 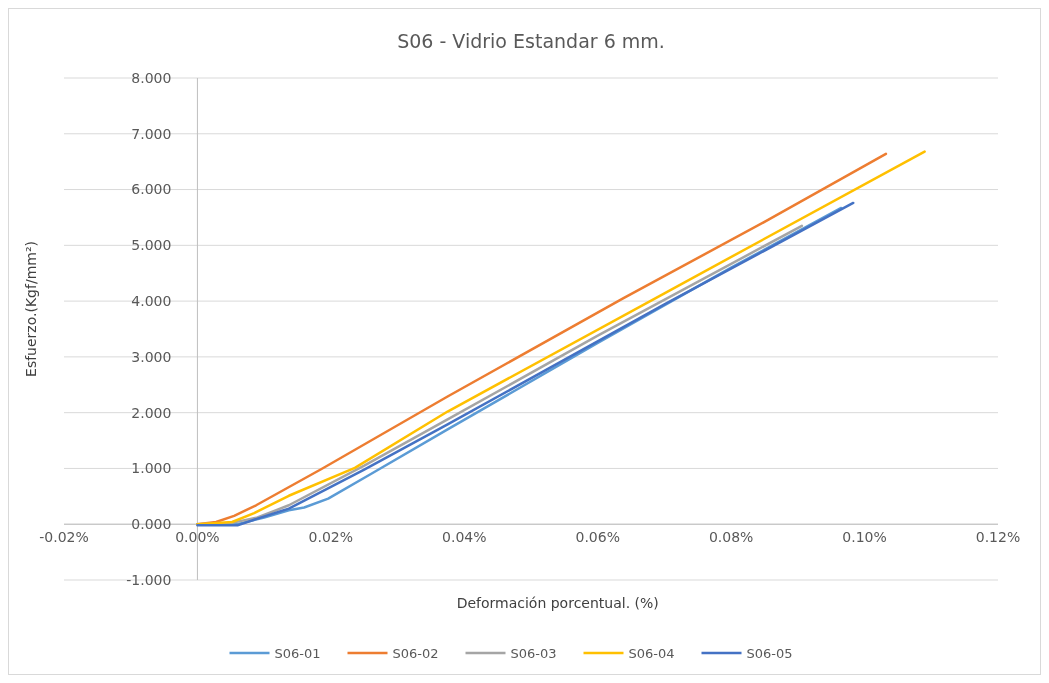 I want to click on y-tick-label: 0.000, so click(x=151, y=524).